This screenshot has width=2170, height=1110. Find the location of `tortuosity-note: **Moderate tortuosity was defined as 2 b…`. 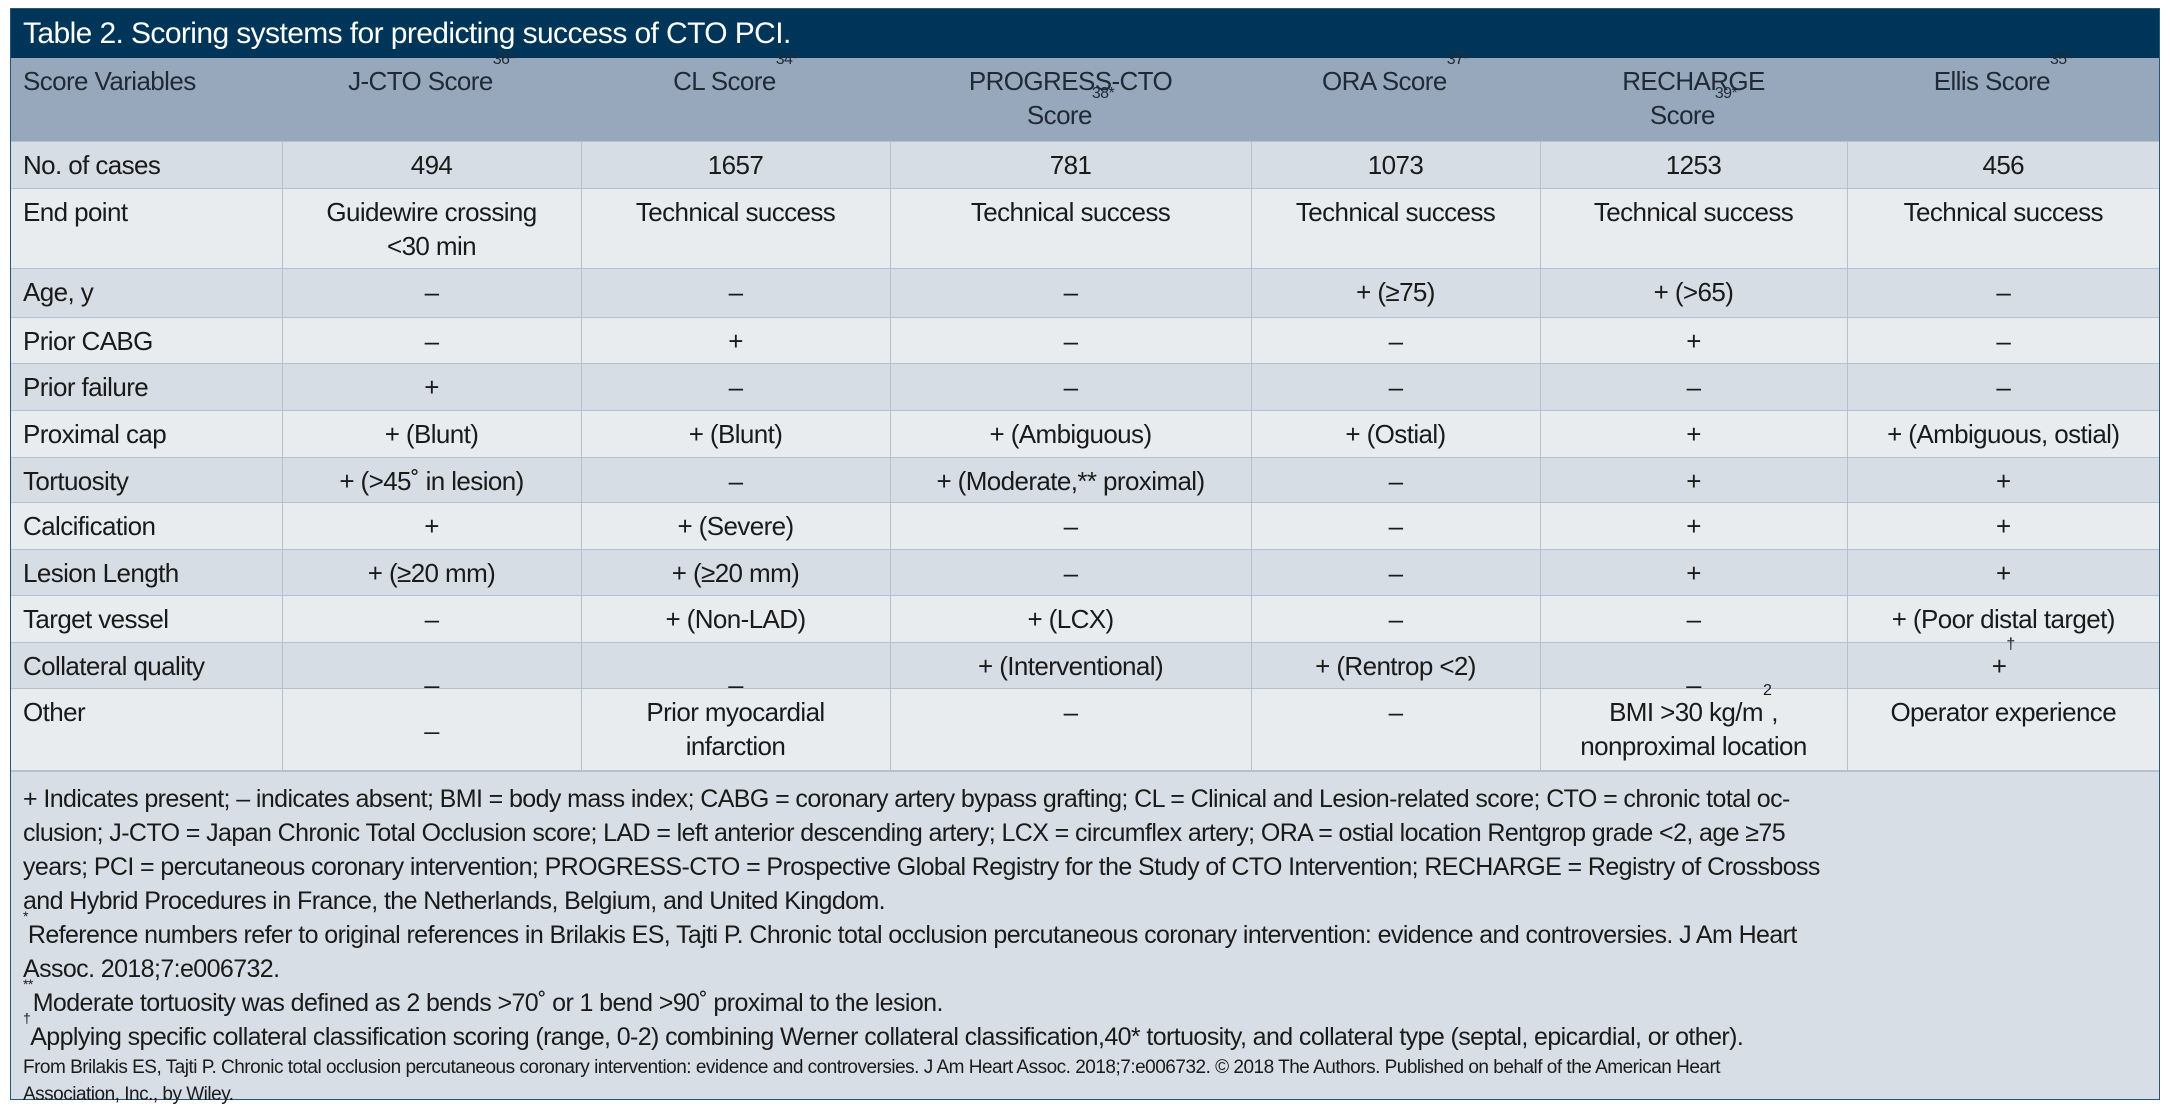

tortuosity-note: **Moderate tortuosity was defined as 2 b… is located at coordinates (1085, 998).